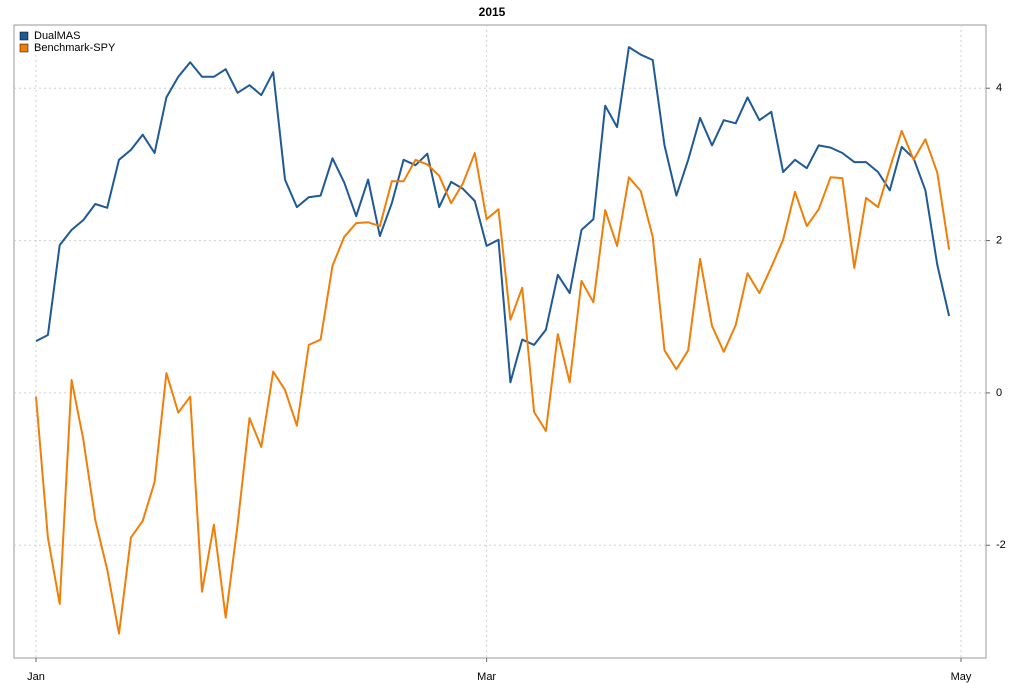  Describe the element at coordinates (36, 677) in the screenshot. I see `x-tick-label: Jan` at that location.